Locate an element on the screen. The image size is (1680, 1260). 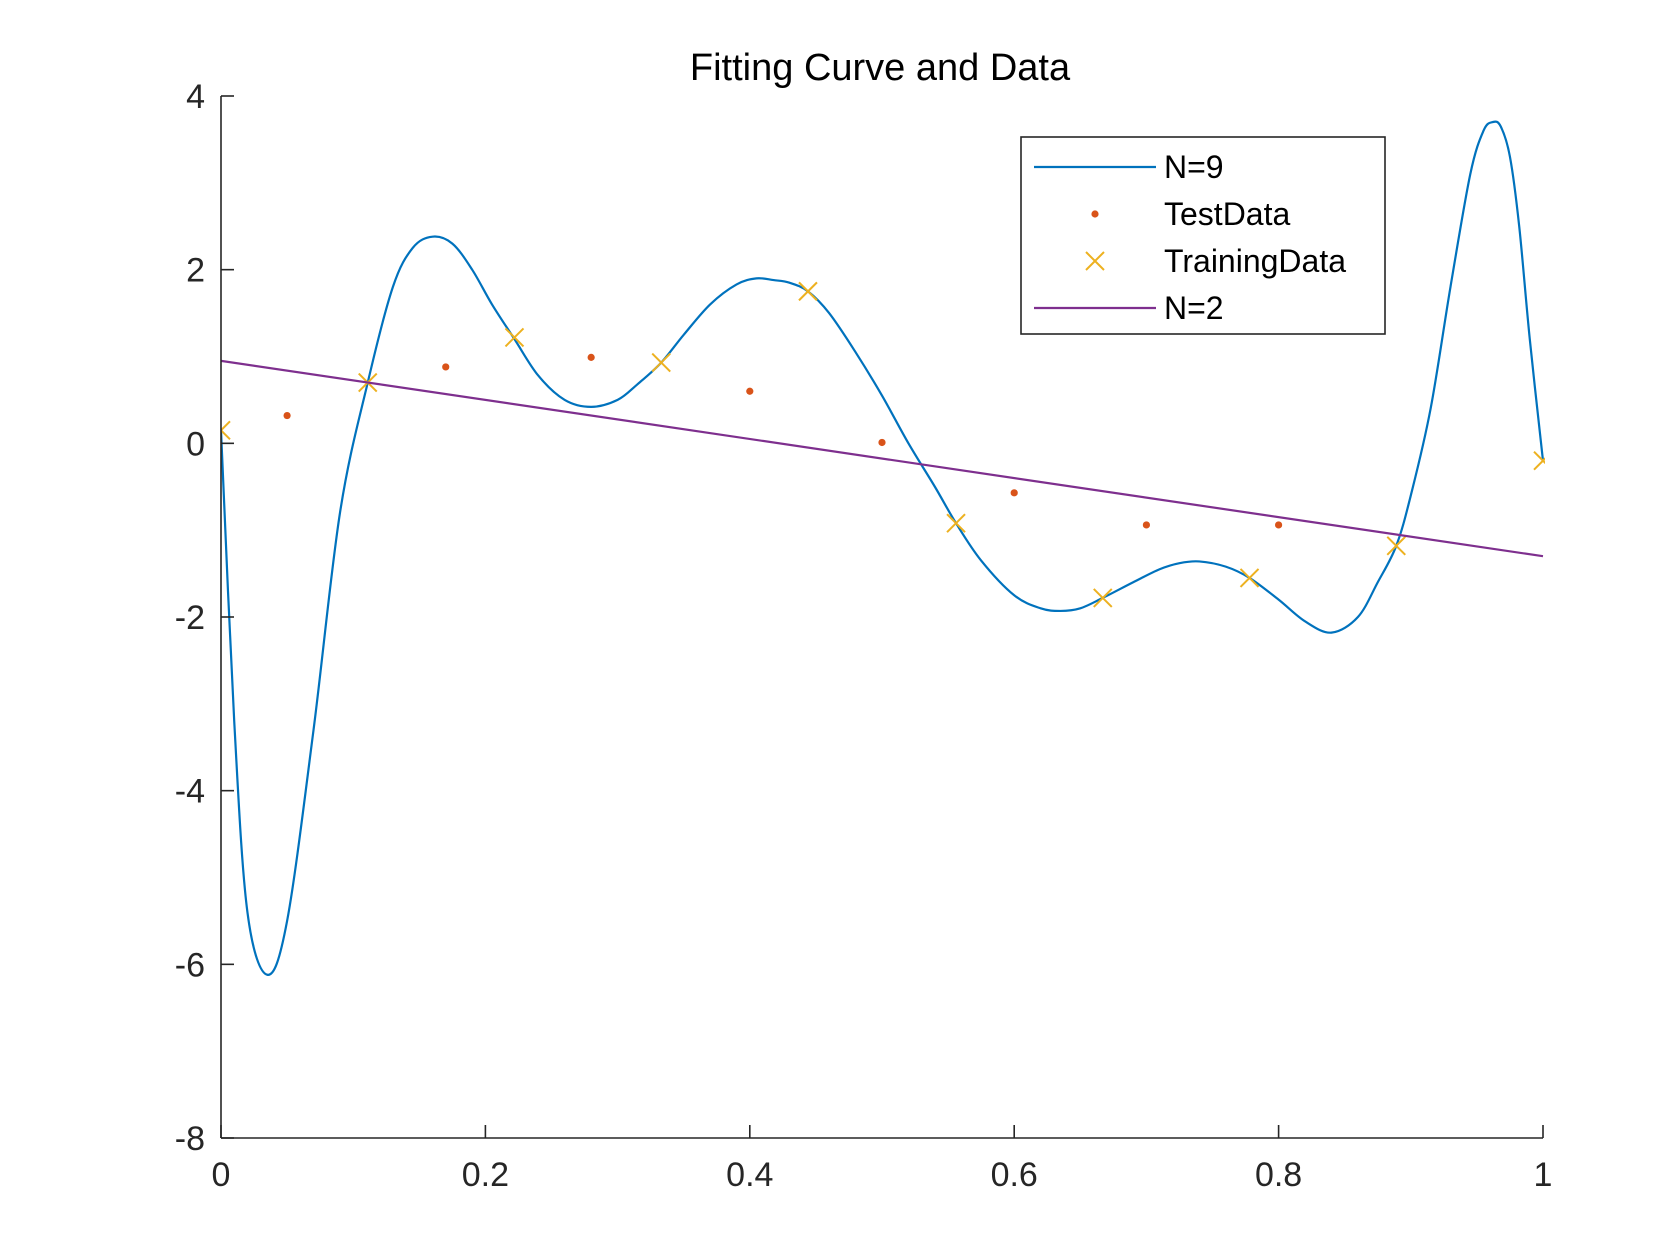
y-tick-label: 0 is located at coordinates (195, 444).